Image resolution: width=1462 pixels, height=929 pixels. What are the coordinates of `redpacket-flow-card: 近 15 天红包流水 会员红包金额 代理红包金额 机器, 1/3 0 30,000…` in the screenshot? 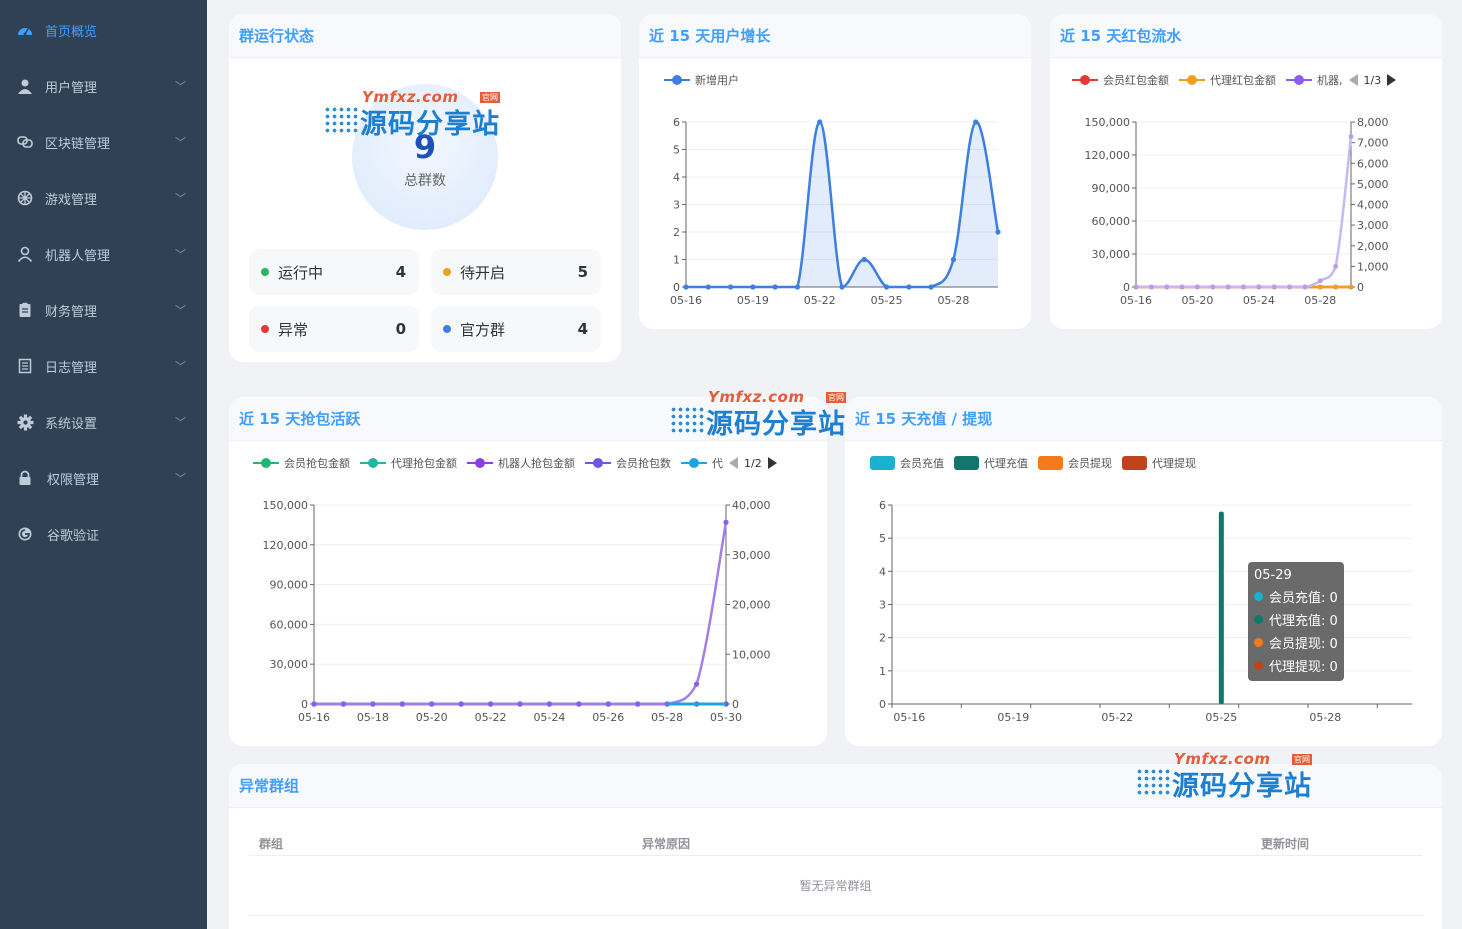 It's located at (1246, 171).